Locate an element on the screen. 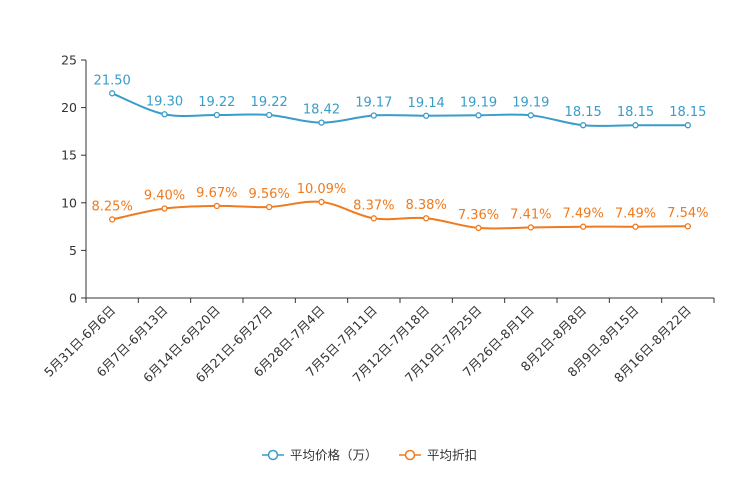 The width and height of the screenshot is (744, 496). data-label: 7.41% is located at coordinates (530, 214).